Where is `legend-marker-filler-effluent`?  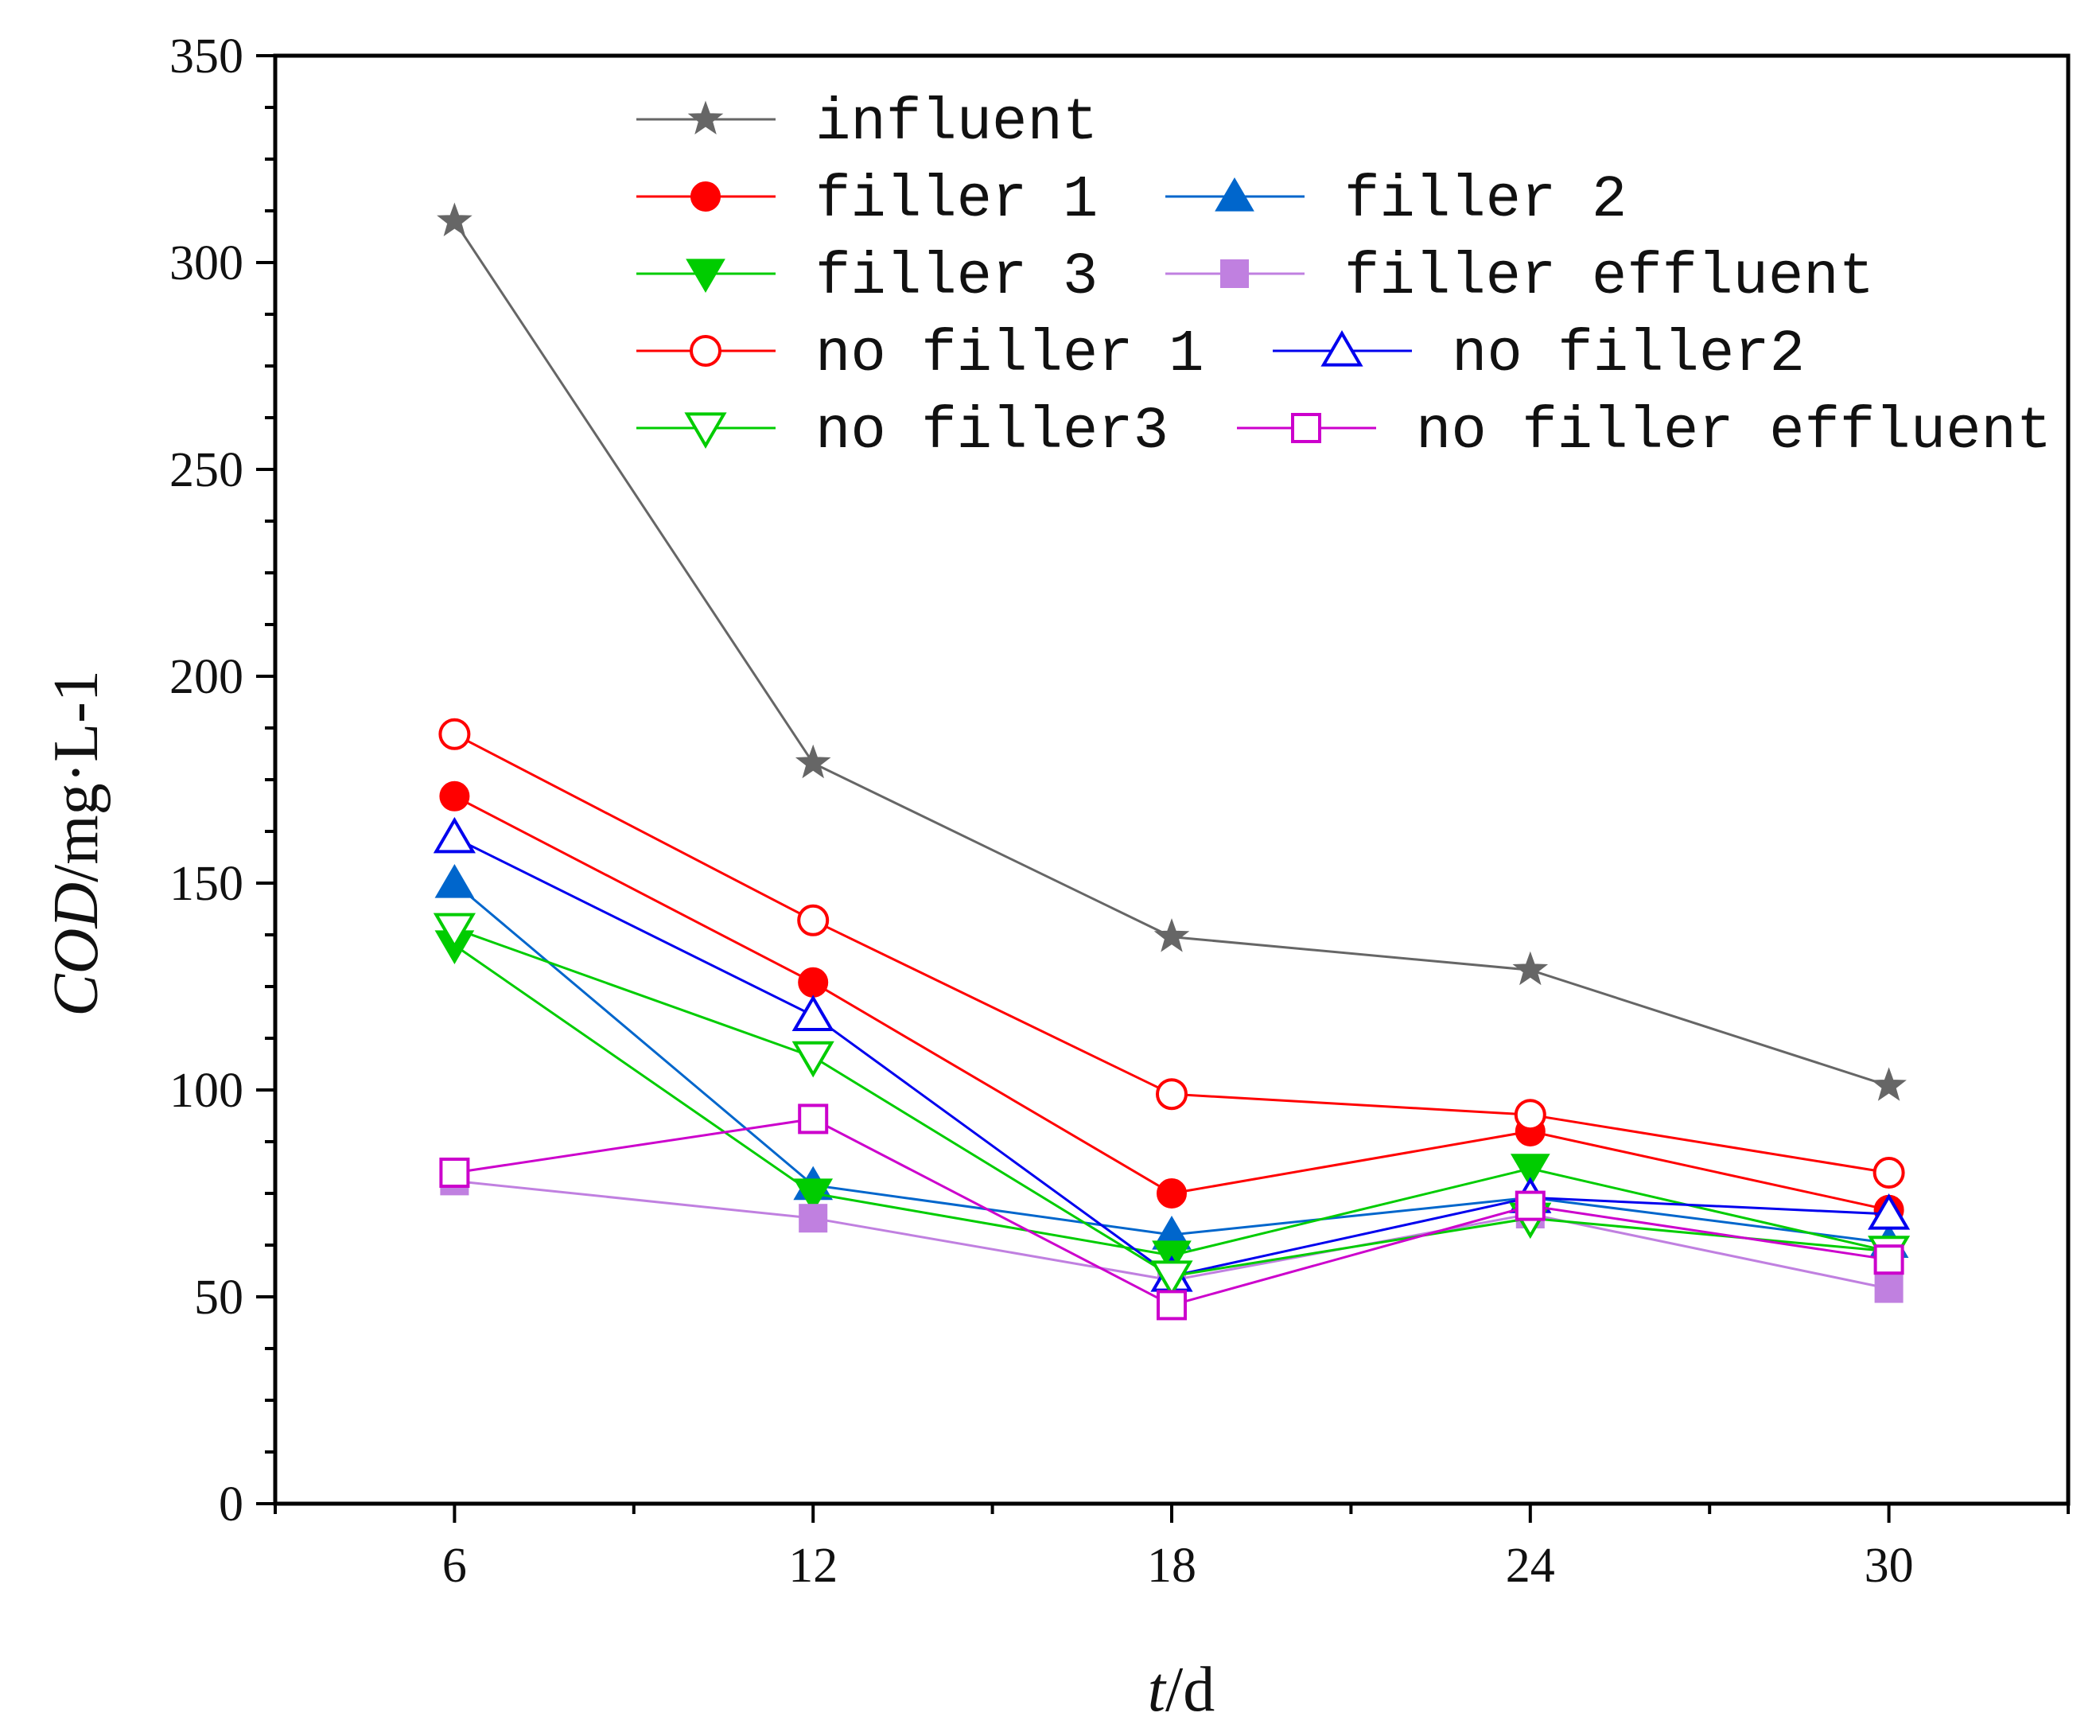
legend-marker-filler-effluent is located at coordinates (1234, 273).